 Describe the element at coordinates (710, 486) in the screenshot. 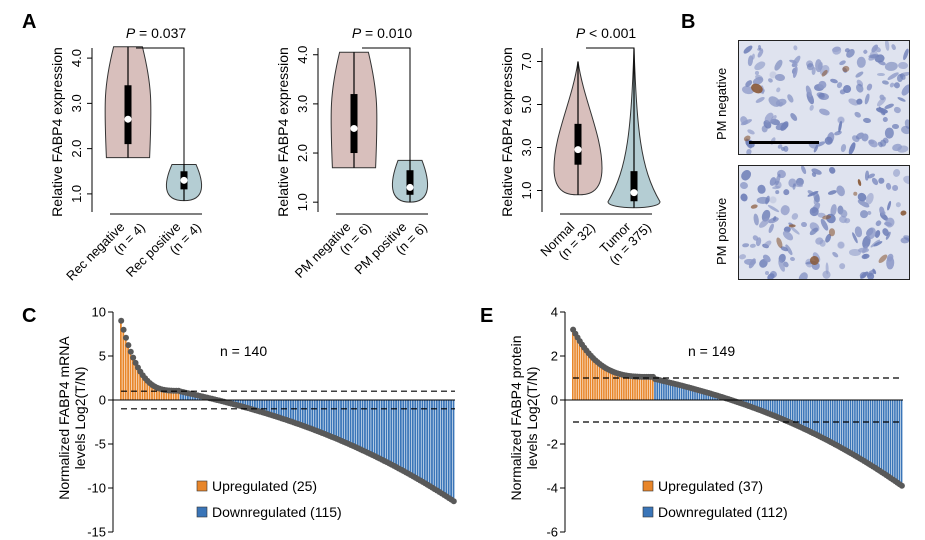

I see `legend-label: Upregulated (37)` at that location.